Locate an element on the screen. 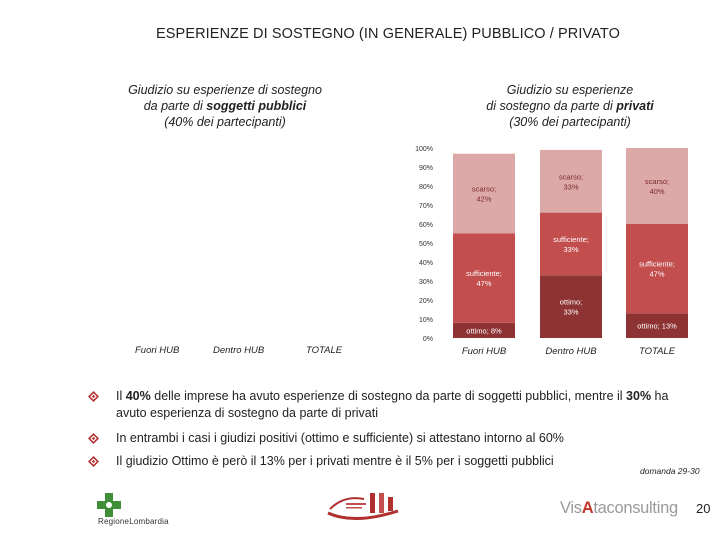 The height and width of the screenshot is (540, 720). footnote: domanda 29-30 is located at coordinates (670, 471).